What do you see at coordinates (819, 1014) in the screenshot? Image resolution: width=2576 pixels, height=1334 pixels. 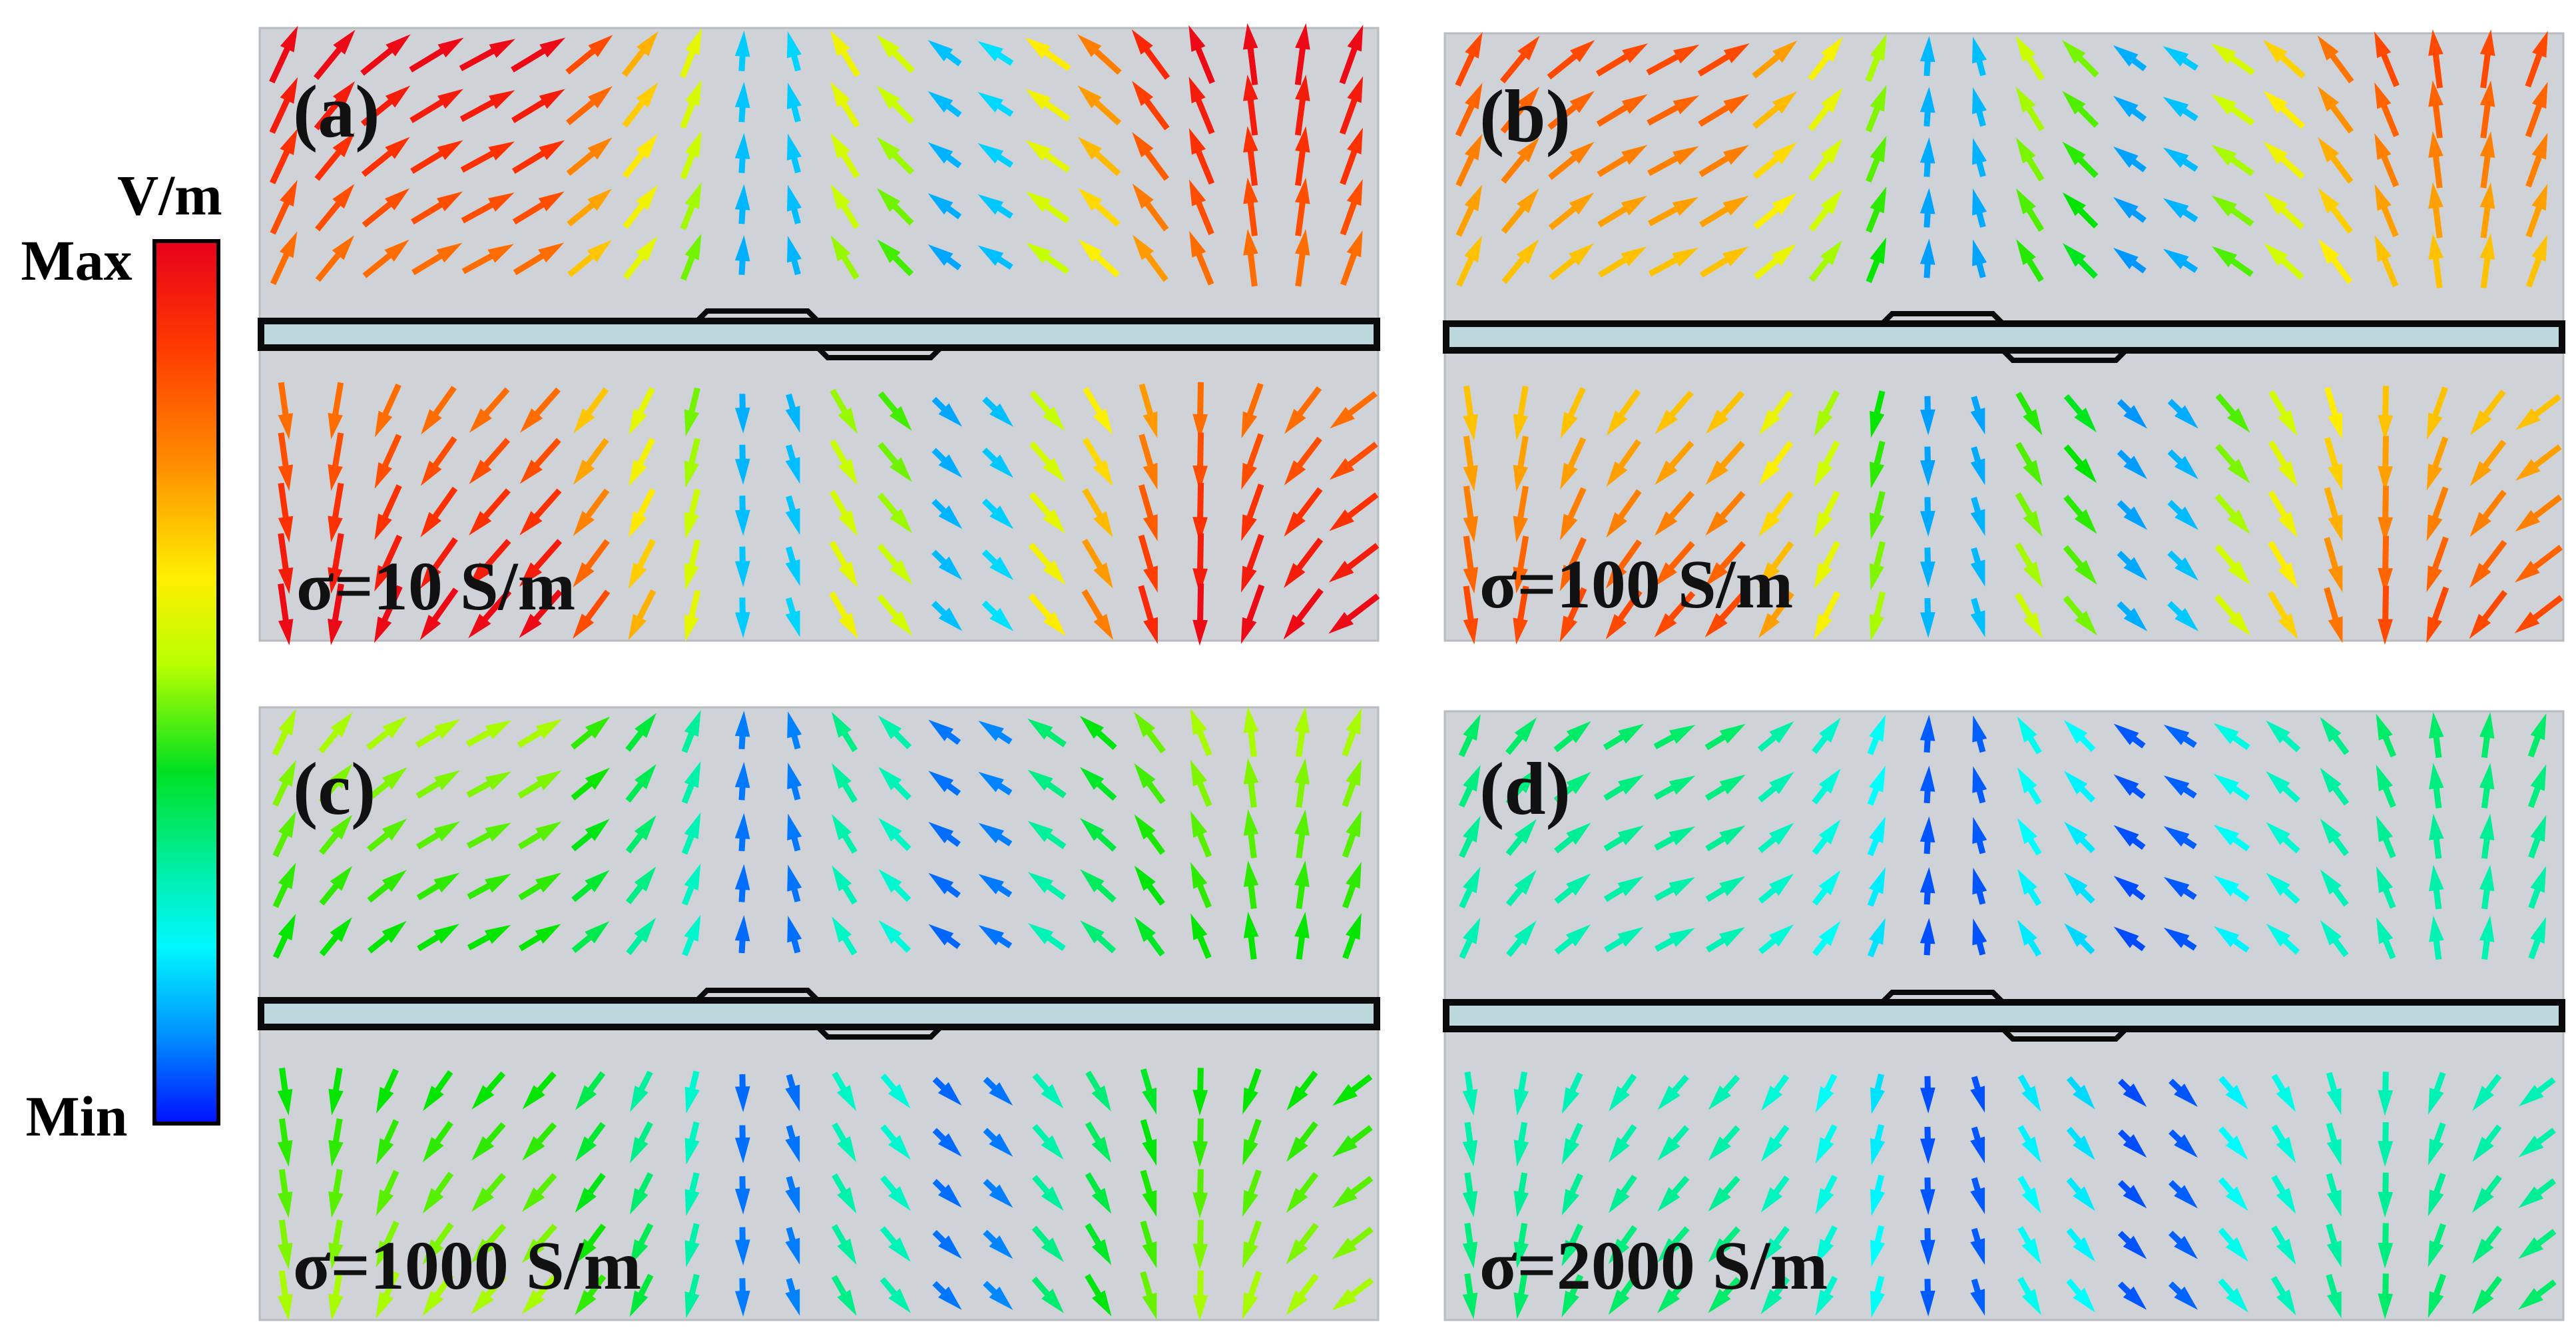 I see `strip-line` at bounding box center [819, 1014].